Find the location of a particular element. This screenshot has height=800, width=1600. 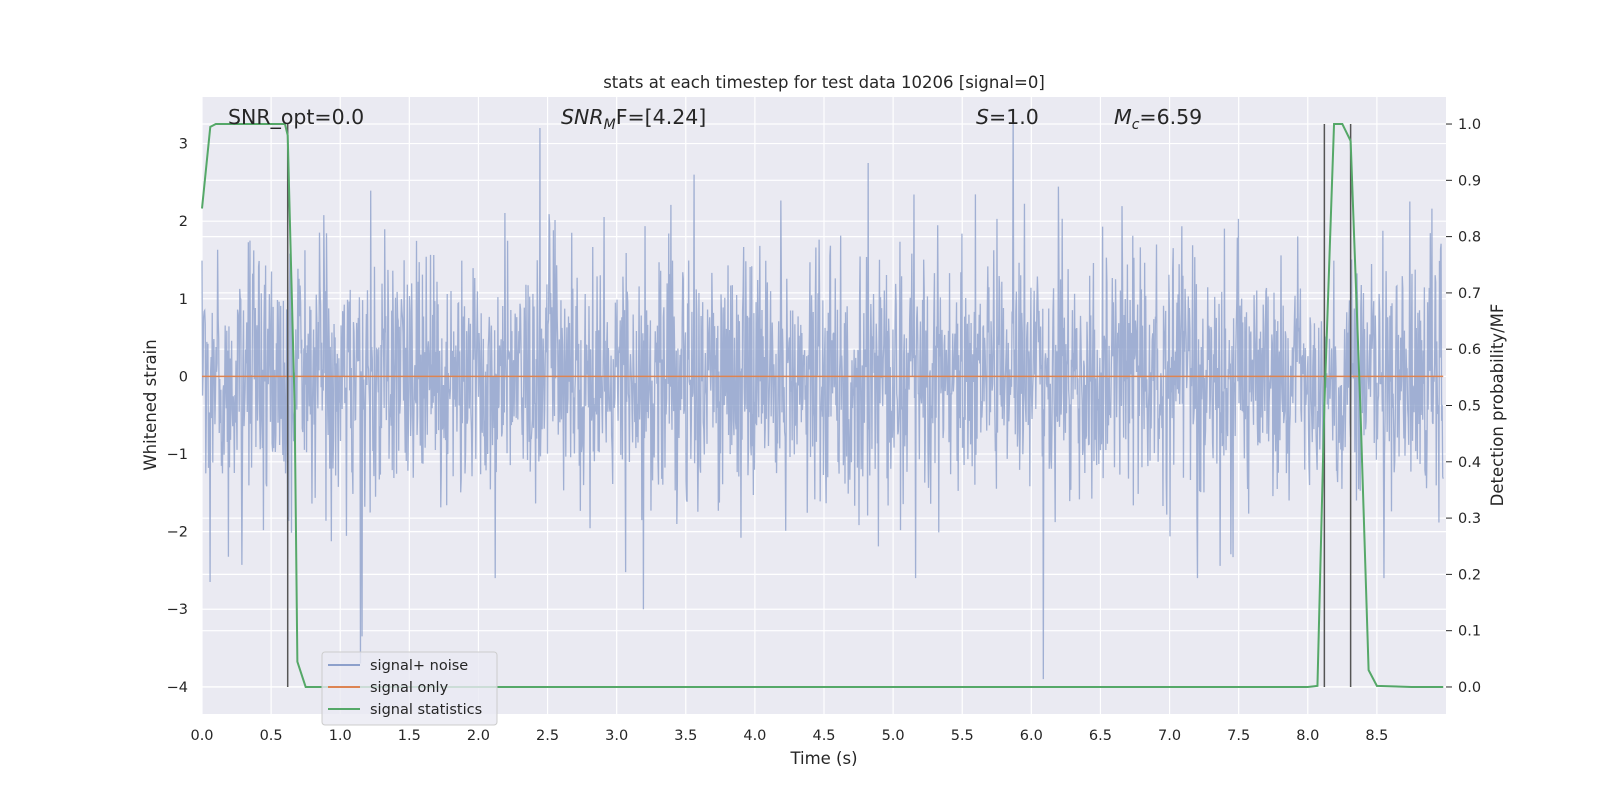

x-tick-label: 3.0 is located at coordinates (616, 736).